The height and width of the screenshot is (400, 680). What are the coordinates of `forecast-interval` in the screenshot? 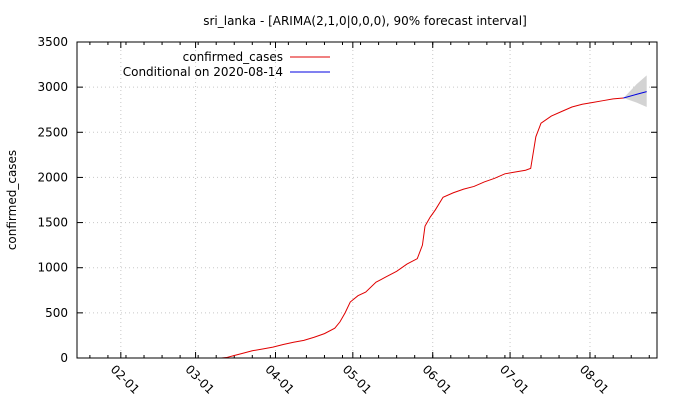 It's located at (635, 91).